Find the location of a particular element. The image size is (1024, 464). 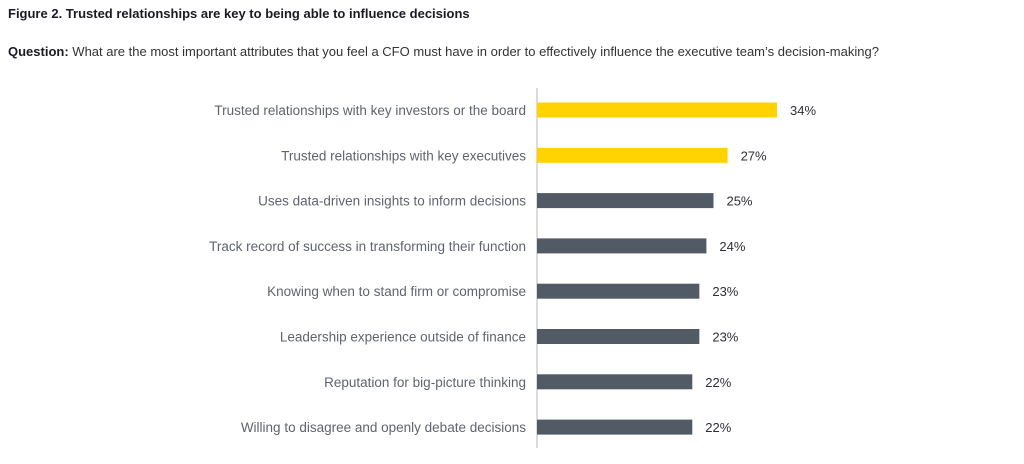

value-label: 25% is located at coordinates (739, 201).